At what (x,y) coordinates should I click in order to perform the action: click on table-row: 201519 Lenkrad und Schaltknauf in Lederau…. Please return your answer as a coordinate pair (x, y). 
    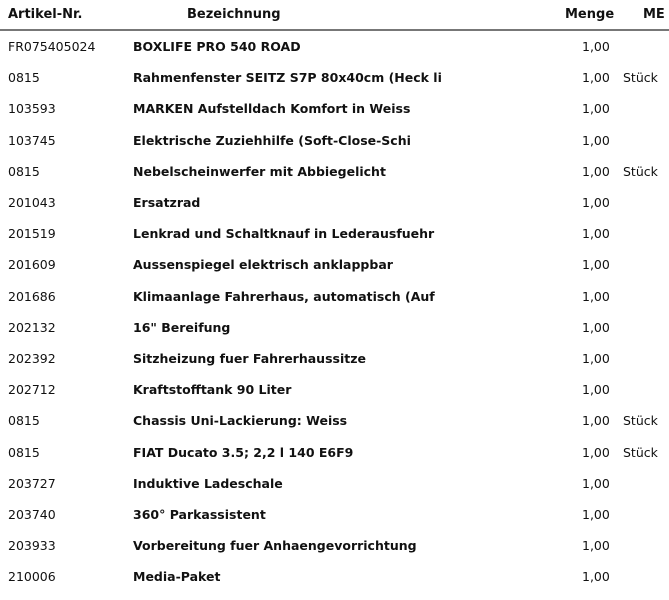
    Looking at the image, I should click on (334, 236).